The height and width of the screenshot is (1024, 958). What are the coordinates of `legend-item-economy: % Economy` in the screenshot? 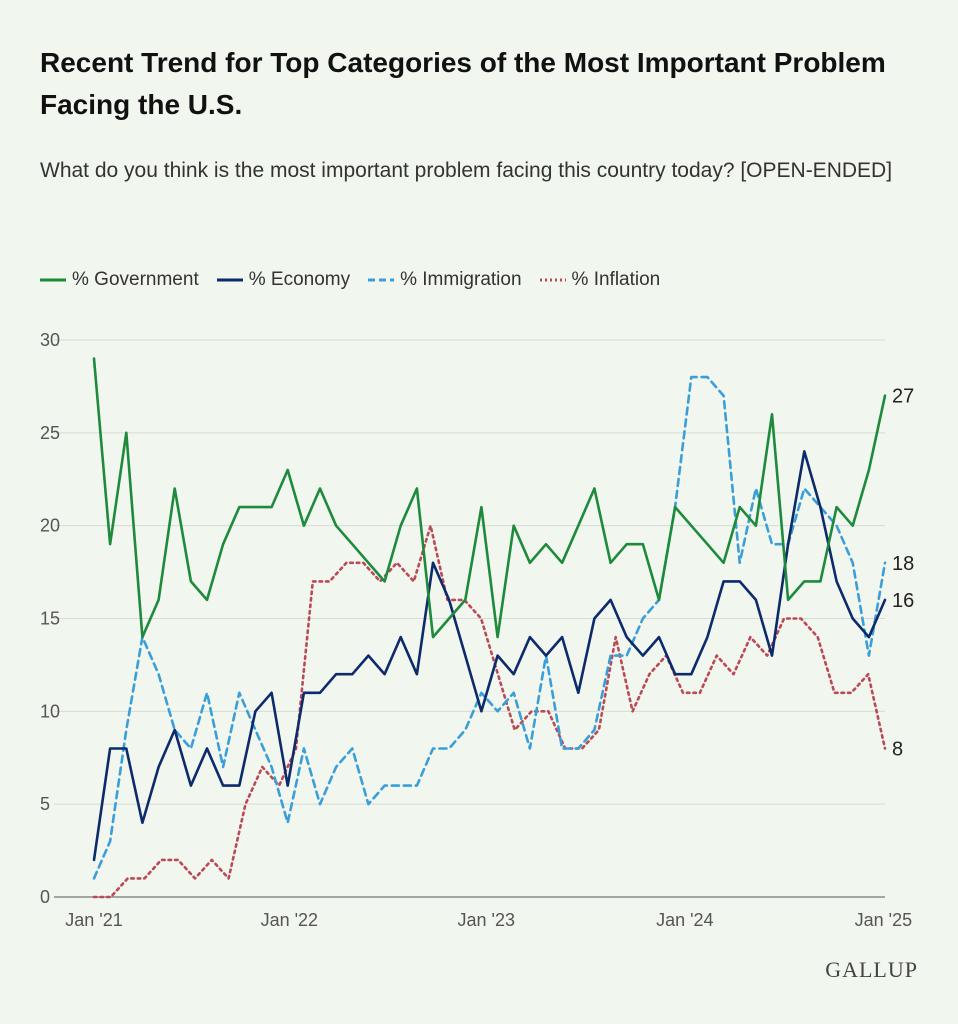 It's located at (283, 280).